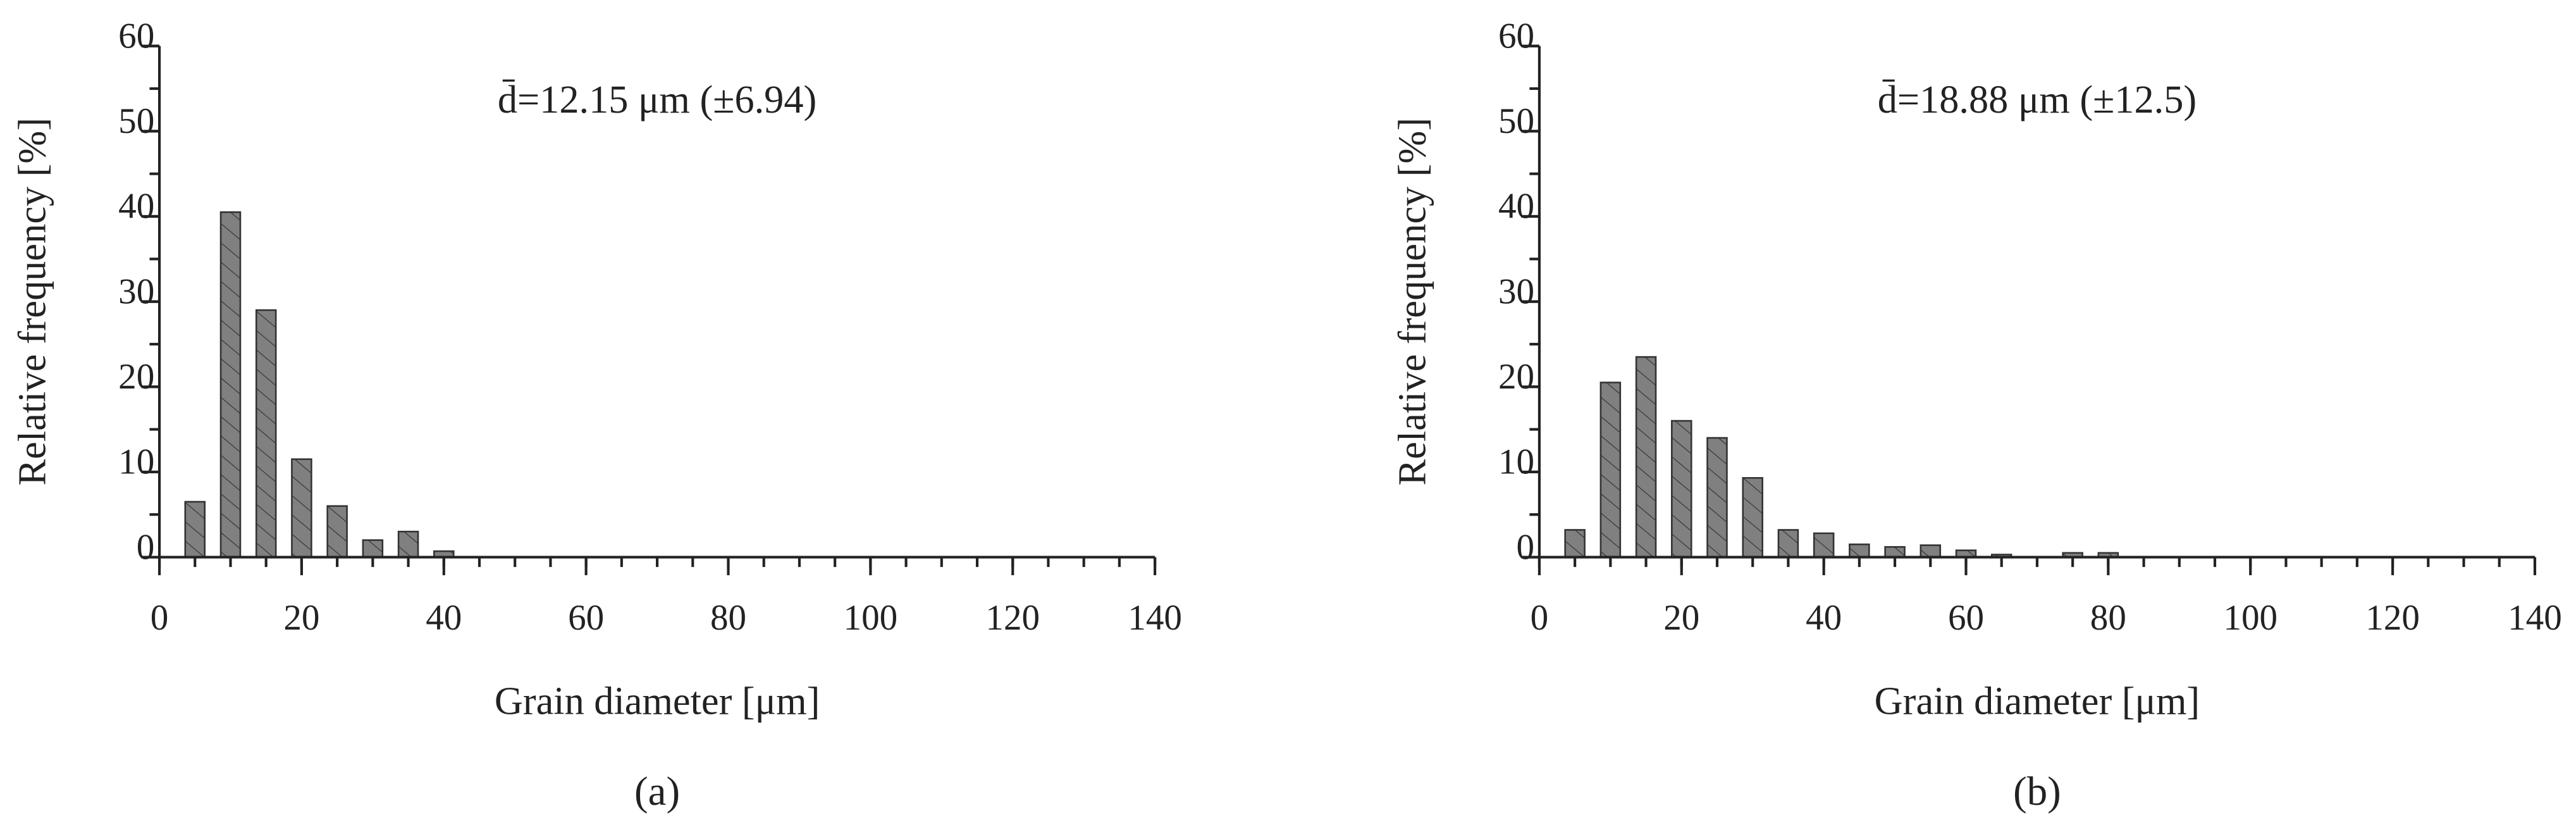 The image size is (2576, 839). What do you see at coordinates (2037, 99) in the screenshot?
I see `annotation: d̄=18.88 μm (±12.5)` at bounding box center [2037, 99].